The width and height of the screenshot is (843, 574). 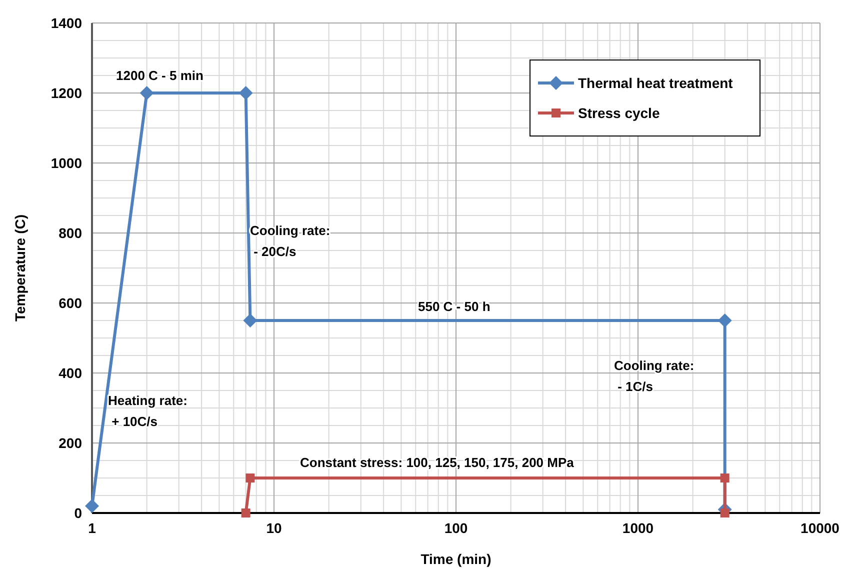 I want to click on x-axis-title: Time (min), so click(x=456, y=559).